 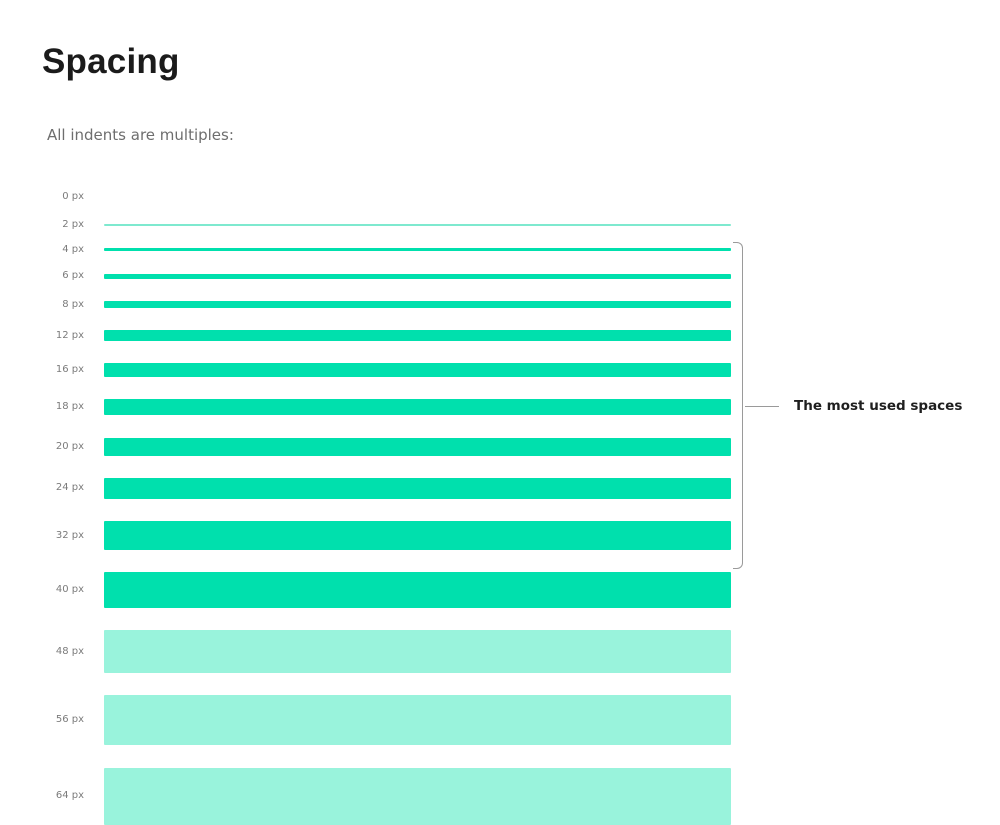 I want to click on spacing-label: 2 px, so click(x=73, y=225).